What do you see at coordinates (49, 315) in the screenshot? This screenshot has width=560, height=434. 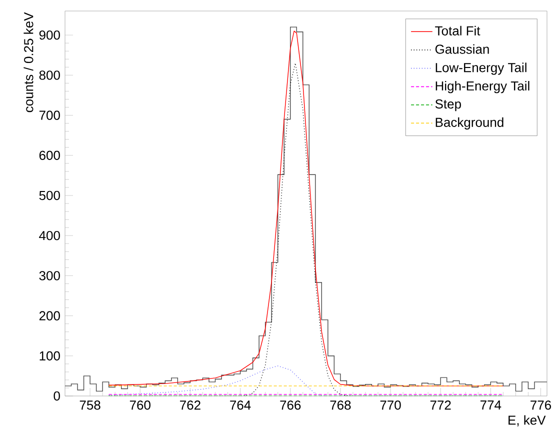 I see `y-tick-label: 200` at bounding box center [49, 315].